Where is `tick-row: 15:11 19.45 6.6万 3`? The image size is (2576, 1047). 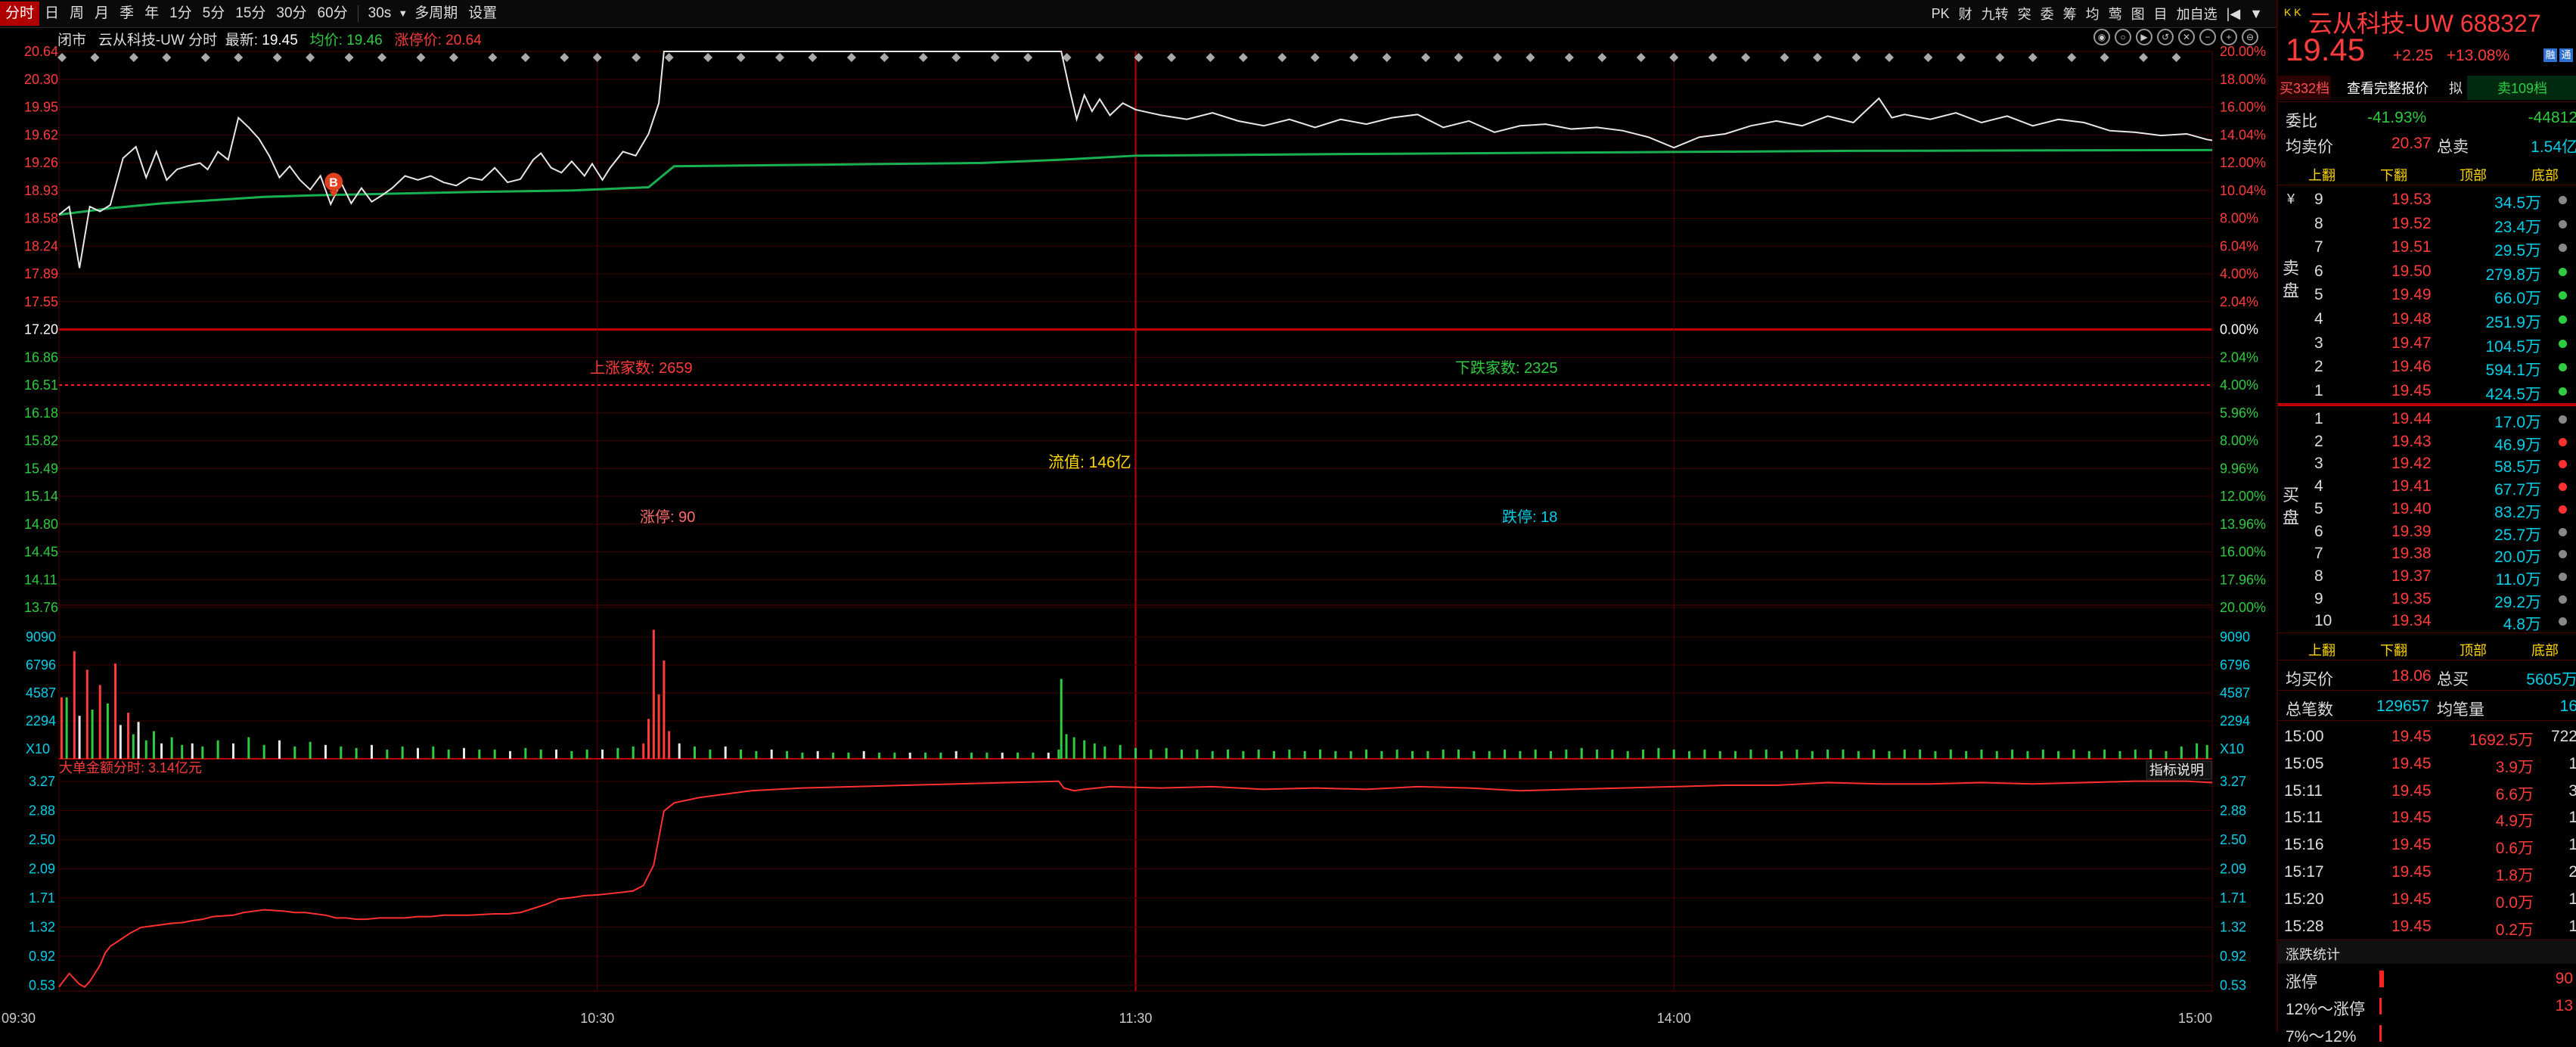 tick-row: 15:11 19.45 6.6万 3 is located at coordinates (2427, 791).